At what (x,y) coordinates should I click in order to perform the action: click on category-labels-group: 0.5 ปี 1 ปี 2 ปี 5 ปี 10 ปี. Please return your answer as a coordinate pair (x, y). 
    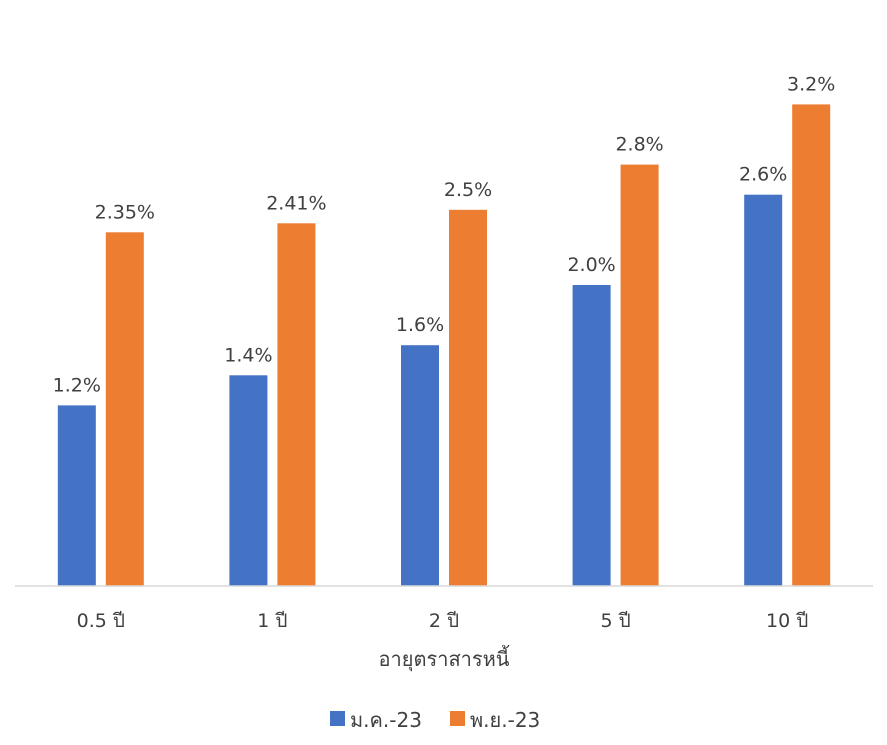
    Looking at the image, I should click on (443, 621).